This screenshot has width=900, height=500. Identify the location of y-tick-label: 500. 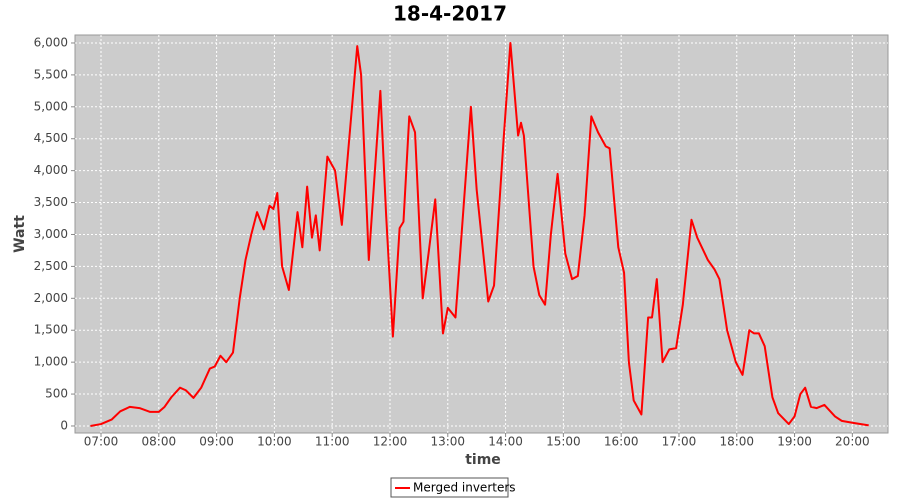
(56, 394).